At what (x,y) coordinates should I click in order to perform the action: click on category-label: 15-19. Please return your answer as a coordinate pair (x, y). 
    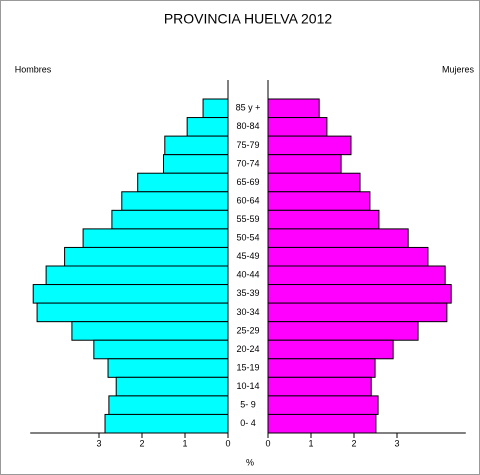
    Looking at the image, I should click on (247, 367).